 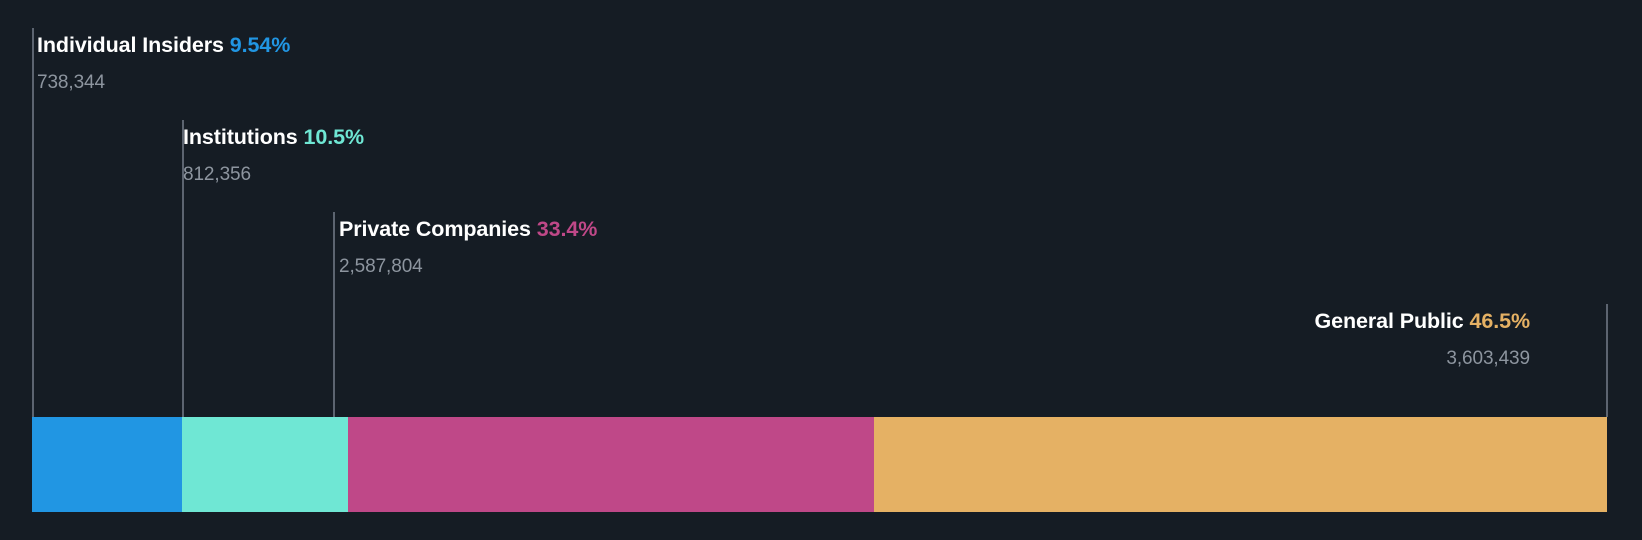 What do you see at coordinates (567, 229) in the screenshot?
I see `holder-percent-private-companies: 33.4%` at bounding box center [567, 229].